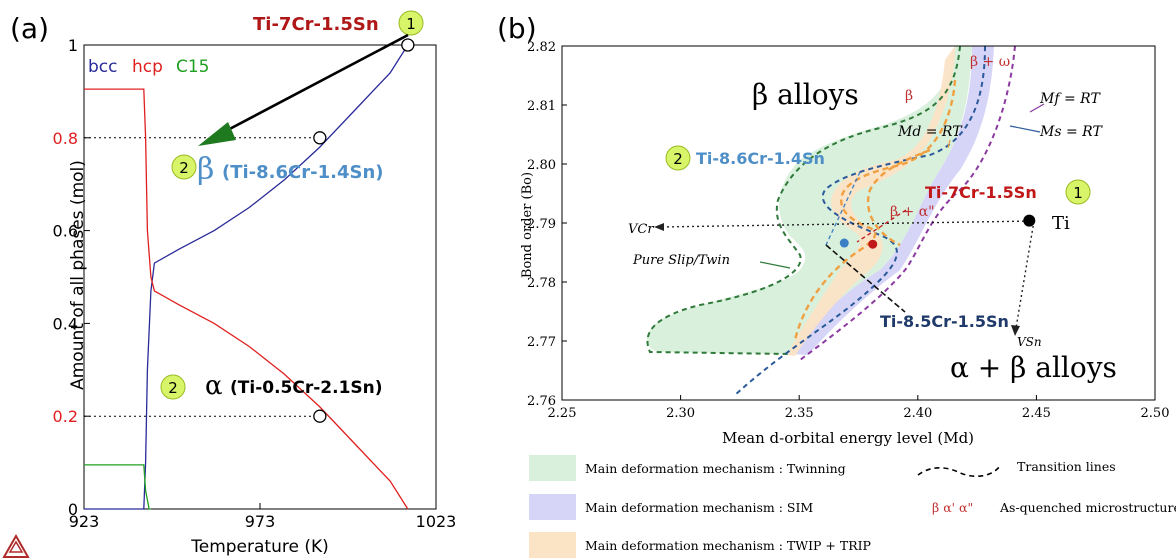  I want to click on alloy-3-label: Ti-8.5Cr-1.5Sn, so click(944, 321).